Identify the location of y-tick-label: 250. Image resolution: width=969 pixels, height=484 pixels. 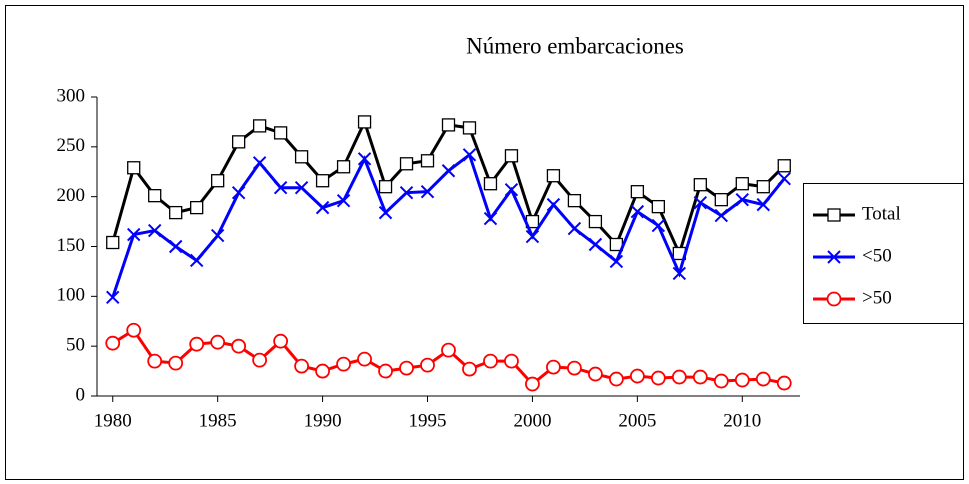
(71, 145).